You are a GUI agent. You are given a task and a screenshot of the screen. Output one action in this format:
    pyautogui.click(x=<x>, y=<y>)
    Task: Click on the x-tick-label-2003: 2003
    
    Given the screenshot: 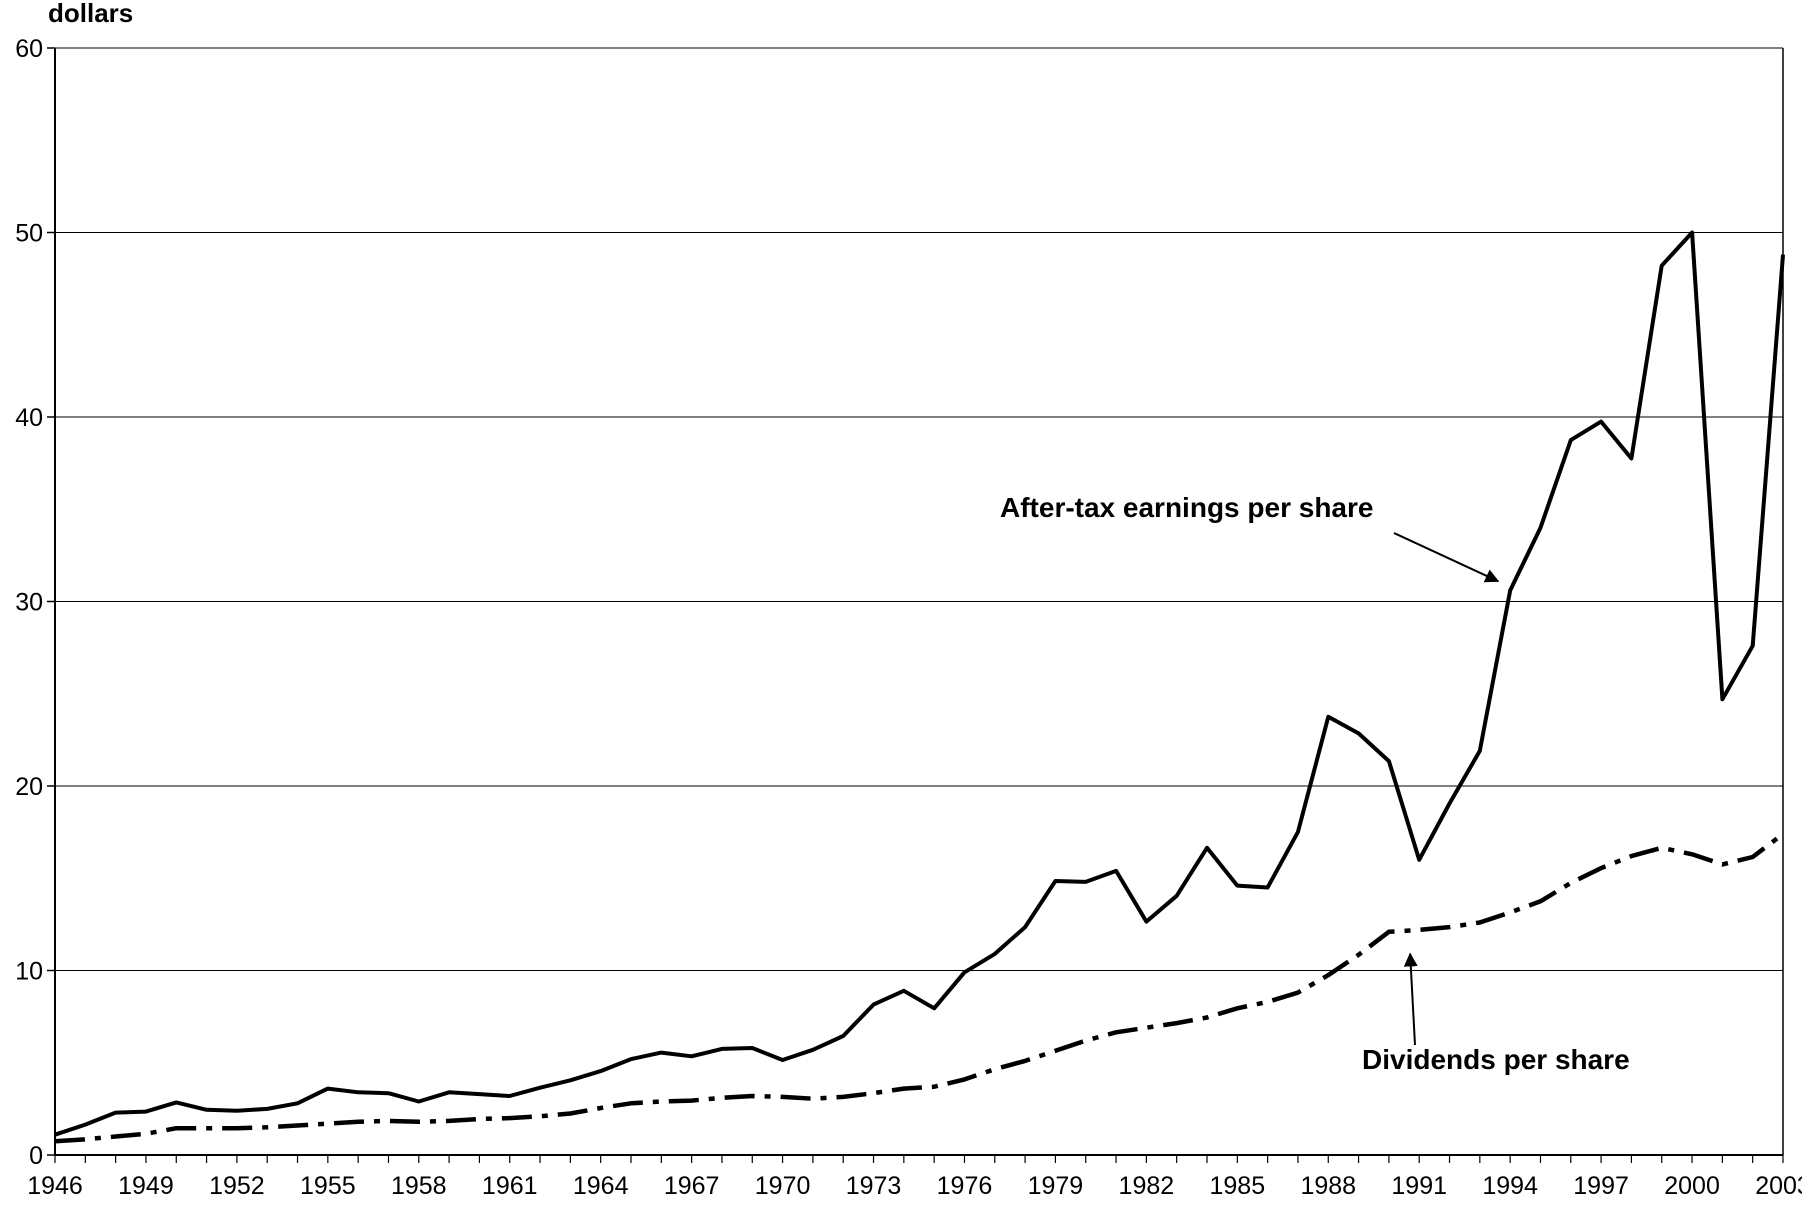 What is the action you would take?
    pyautogui.click(x=1778, y=1186)
    